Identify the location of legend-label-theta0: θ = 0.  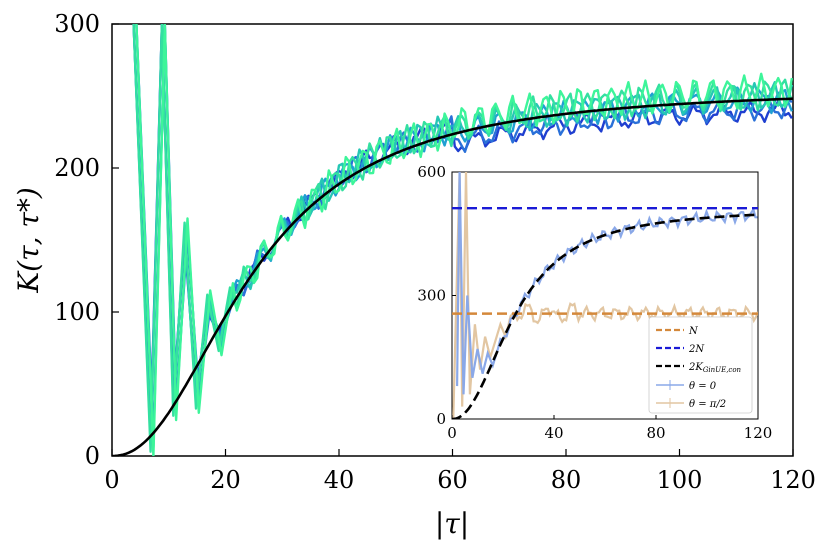
(703, 386).